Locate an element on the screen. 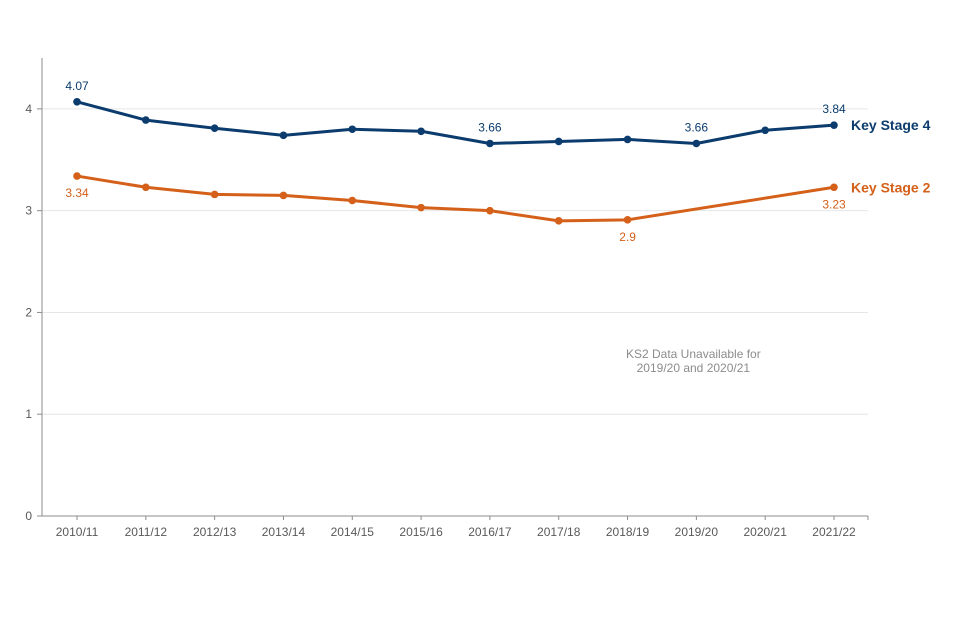  y-tick-label: 4 is located at coordinates (28, 109).